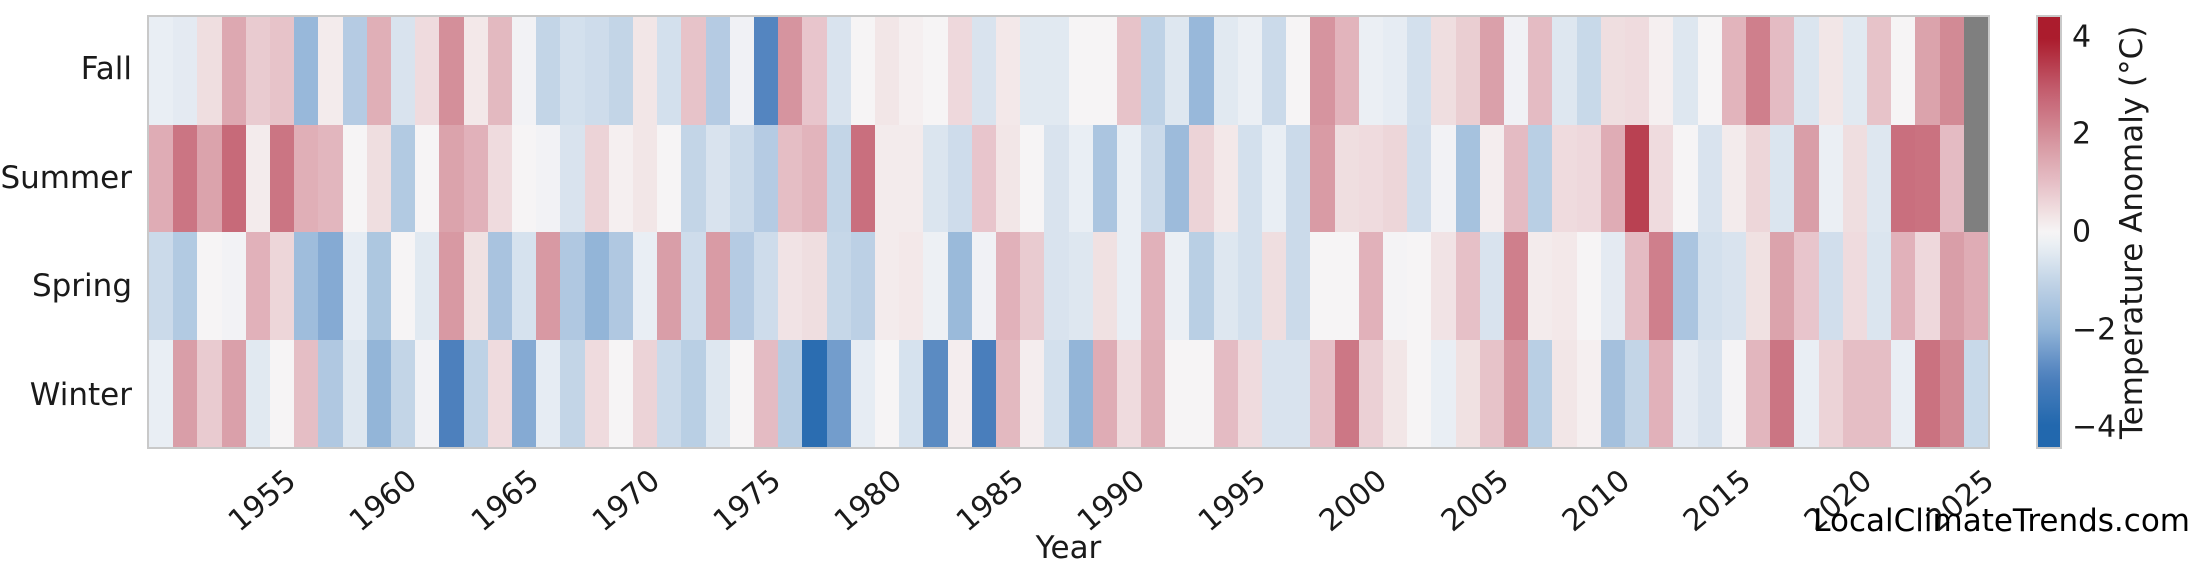 Image resolution: width=2200 pixels, height=585 pixels. I want to click on x-axis-title: Year, so click(1068, 548).